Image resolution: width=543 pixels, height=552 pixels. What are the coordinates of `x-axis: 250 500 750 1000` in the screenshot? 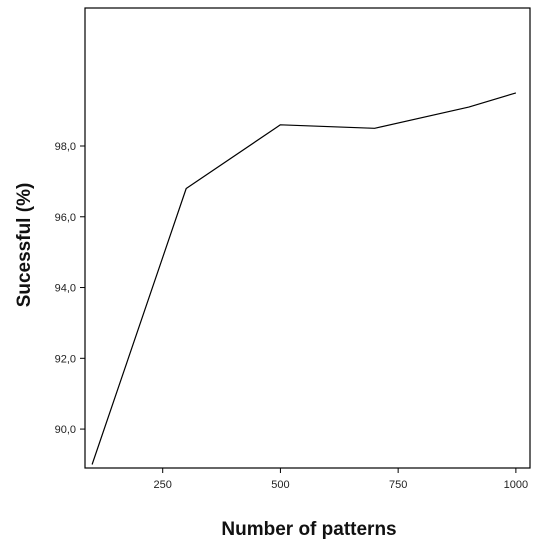 It's located at (341, 479).